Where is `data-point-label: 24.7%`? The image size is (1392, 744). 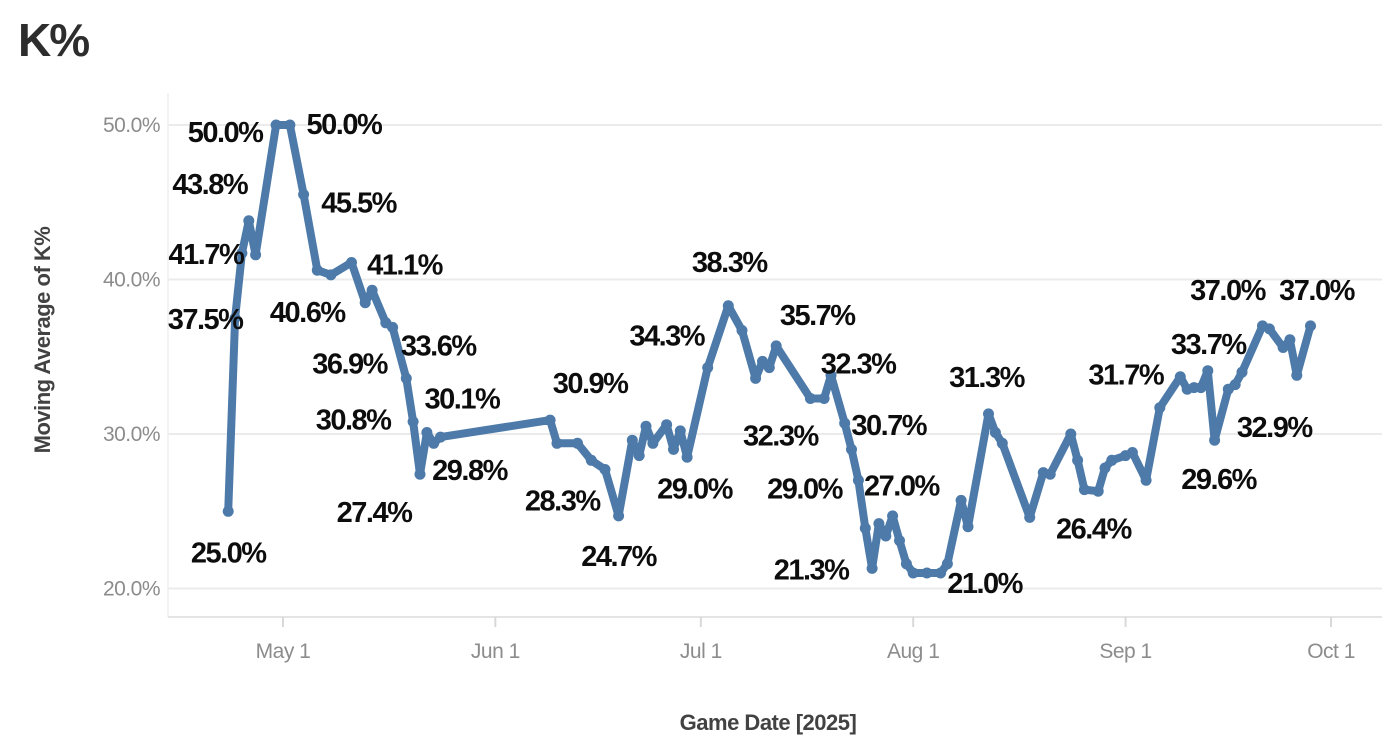
data-point-label: 24.7% is located at coordinates (619, 557).